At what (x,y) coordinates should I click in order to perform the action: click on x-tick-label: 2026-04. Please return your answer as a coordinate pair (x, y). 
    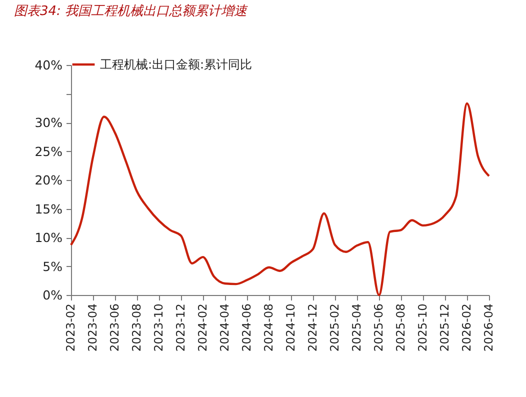
    Looking at the image, I should click on (489, 328).